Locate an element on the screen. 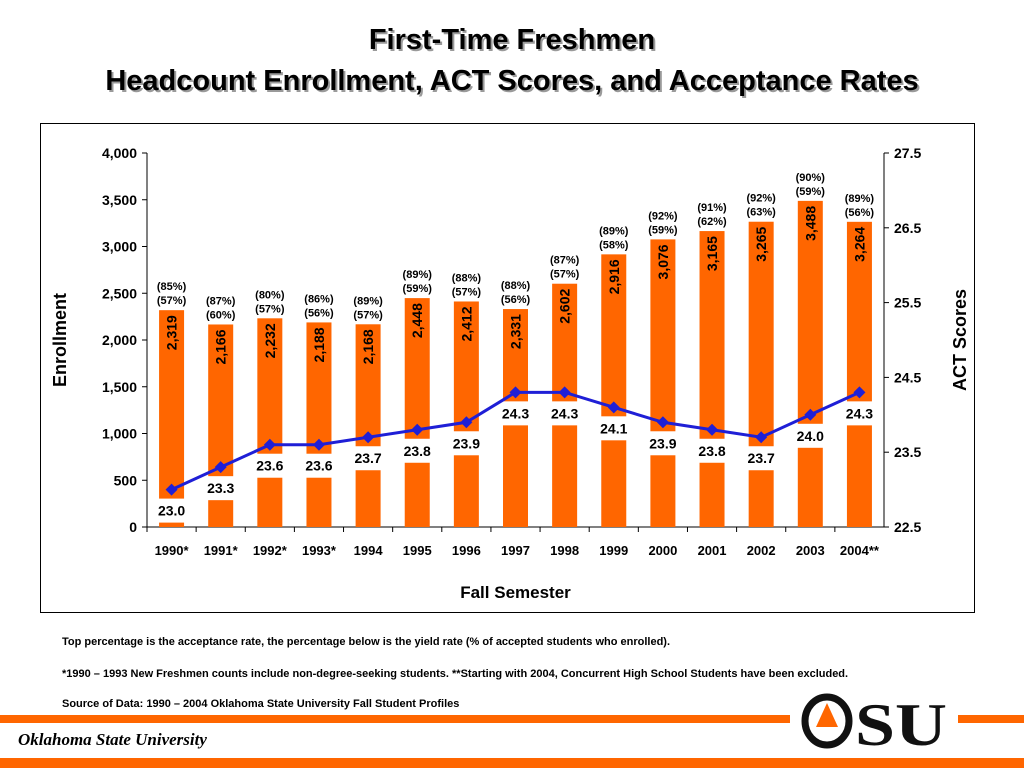  x-tick-label: 1999 is located at coordinates (613, 550).